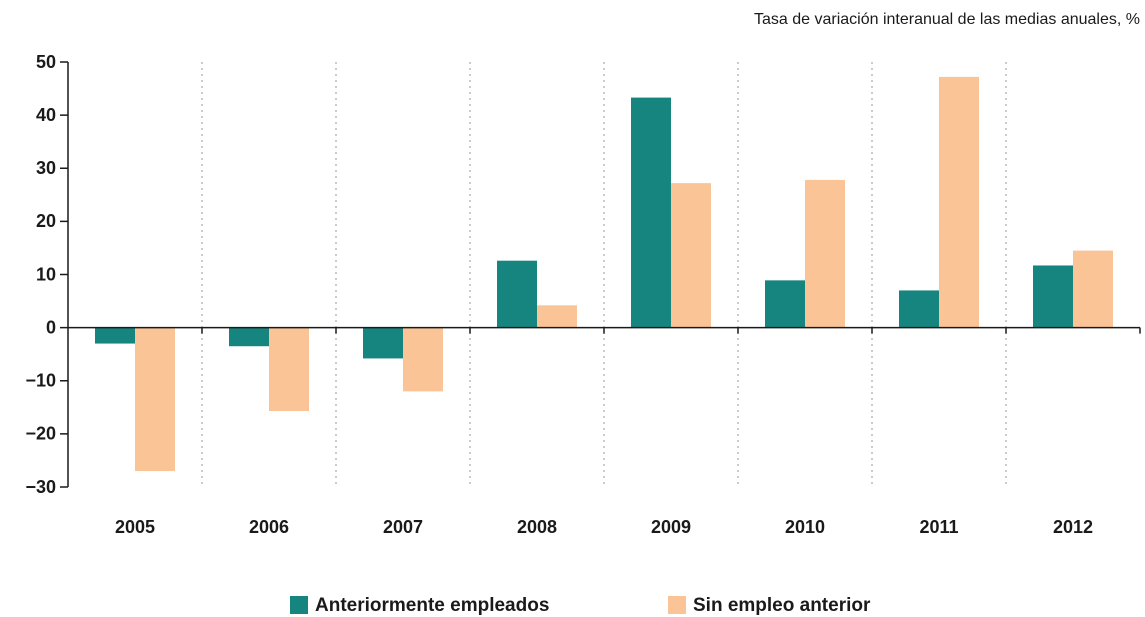 Image resolution: width=1145 pixels, height=617 pixels. I want to click on legend-label: Sin empleo anterior, so click(782, 605).